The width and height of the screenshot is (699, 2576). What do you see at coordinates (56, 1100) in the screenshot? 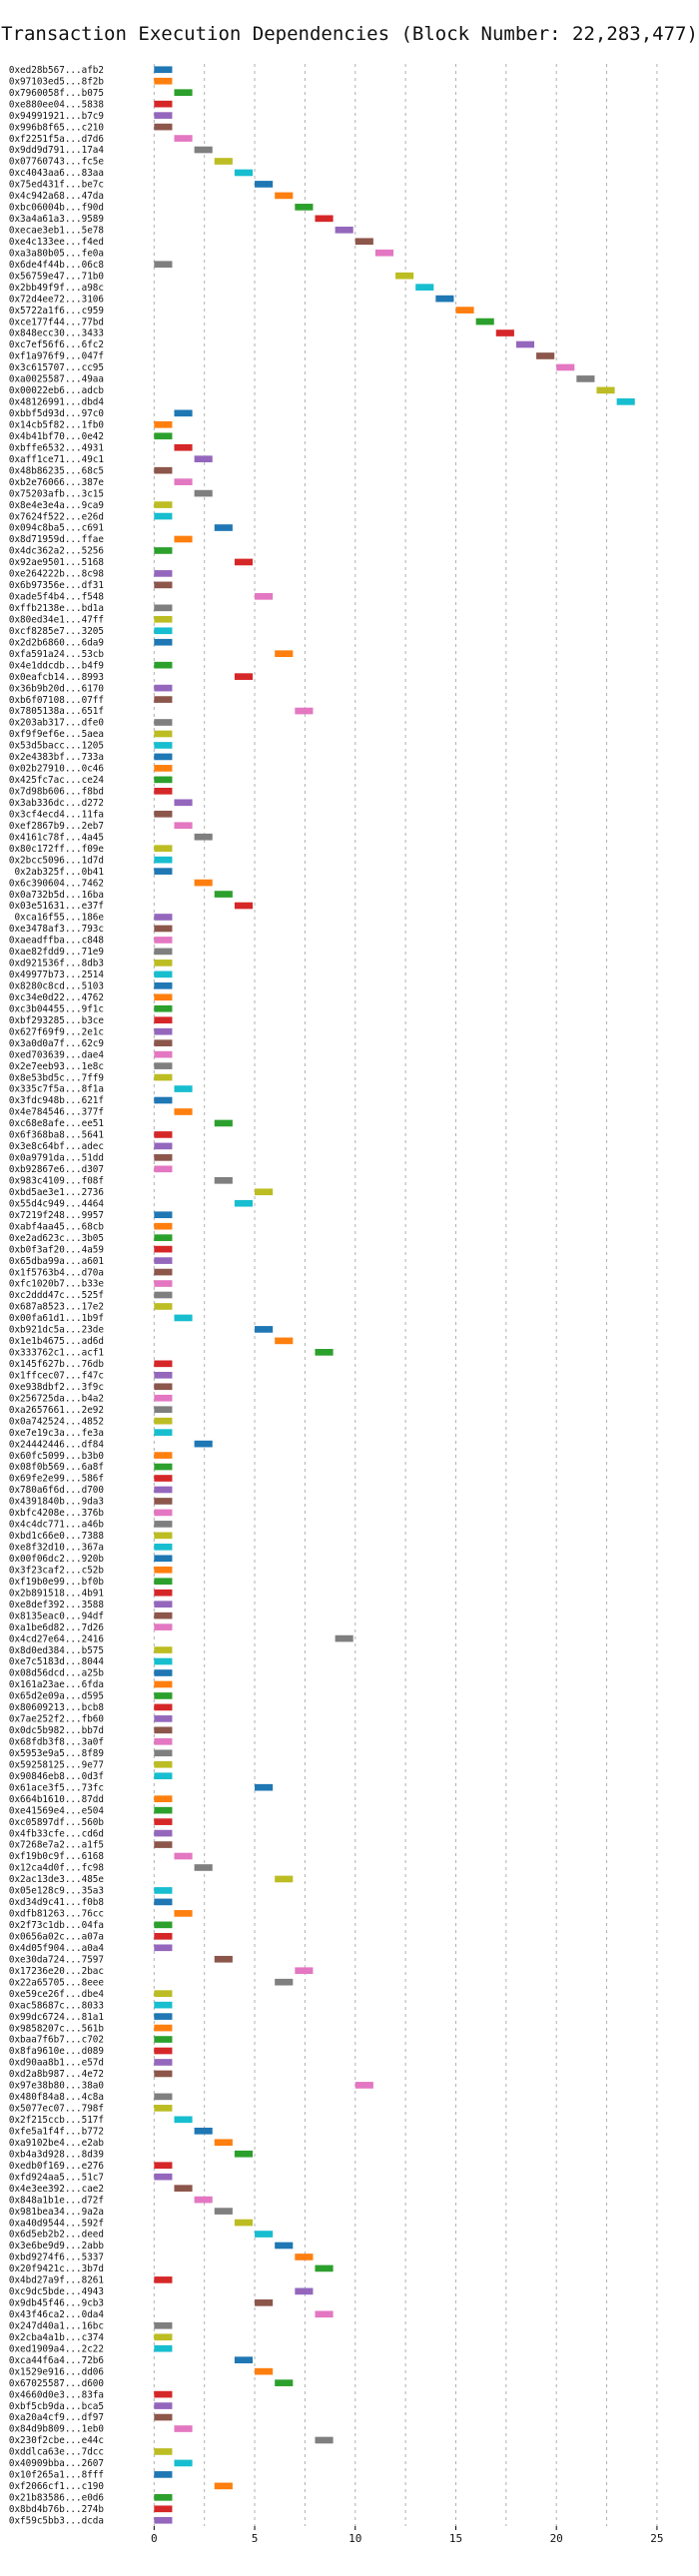
I see `transaction-label: 0x3fdc948b...621f` at bounding box center [56, 1100].